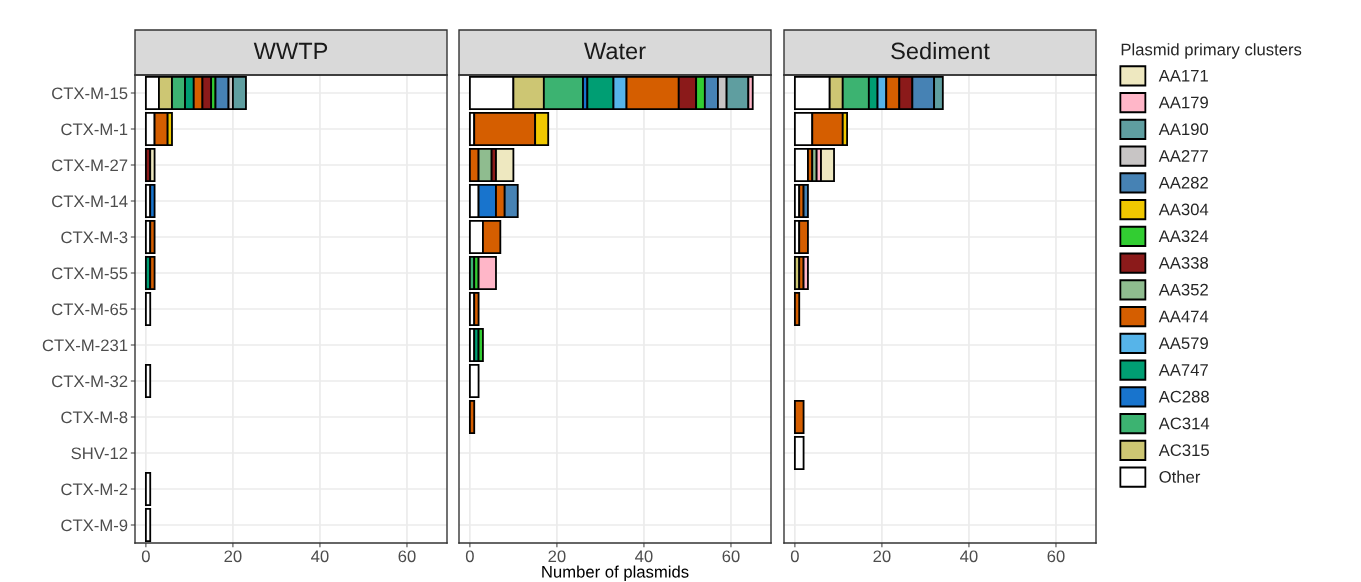 This screenshot has height=582, width=1361. I want to click on chart-title: Water, so click(615, 51).